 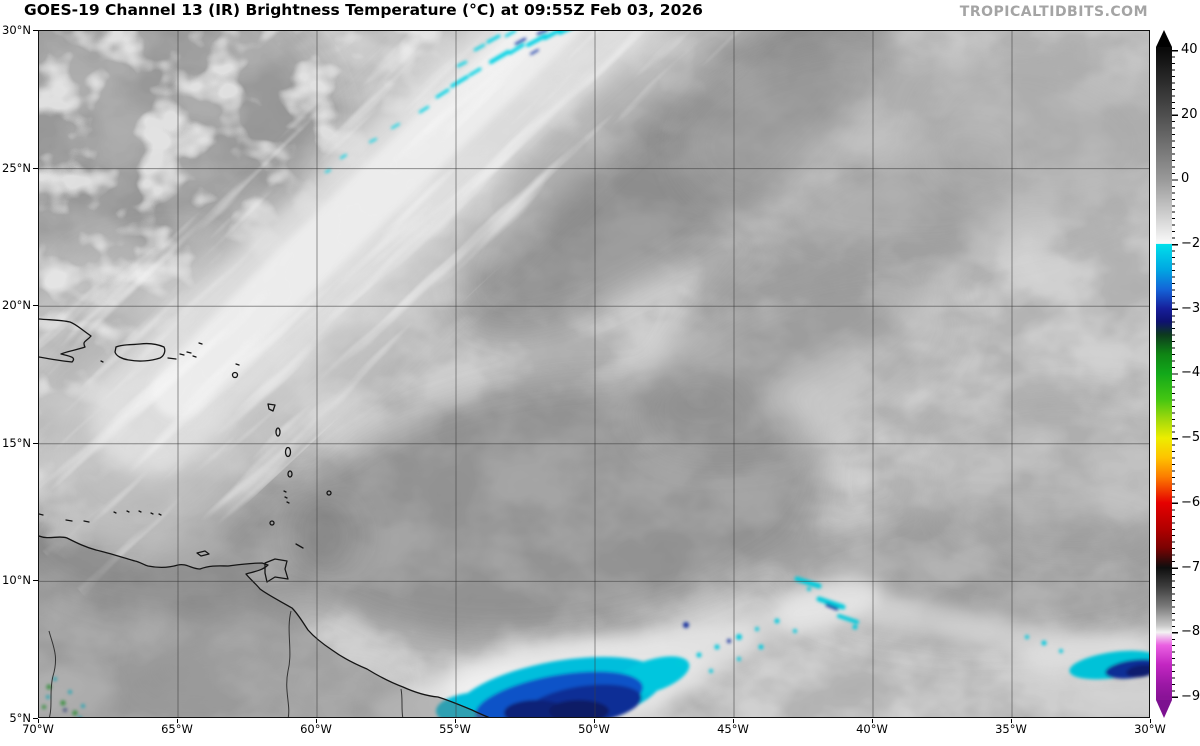 I want to click on lon-tick-label: 70°W, so click(x=38, y=729).